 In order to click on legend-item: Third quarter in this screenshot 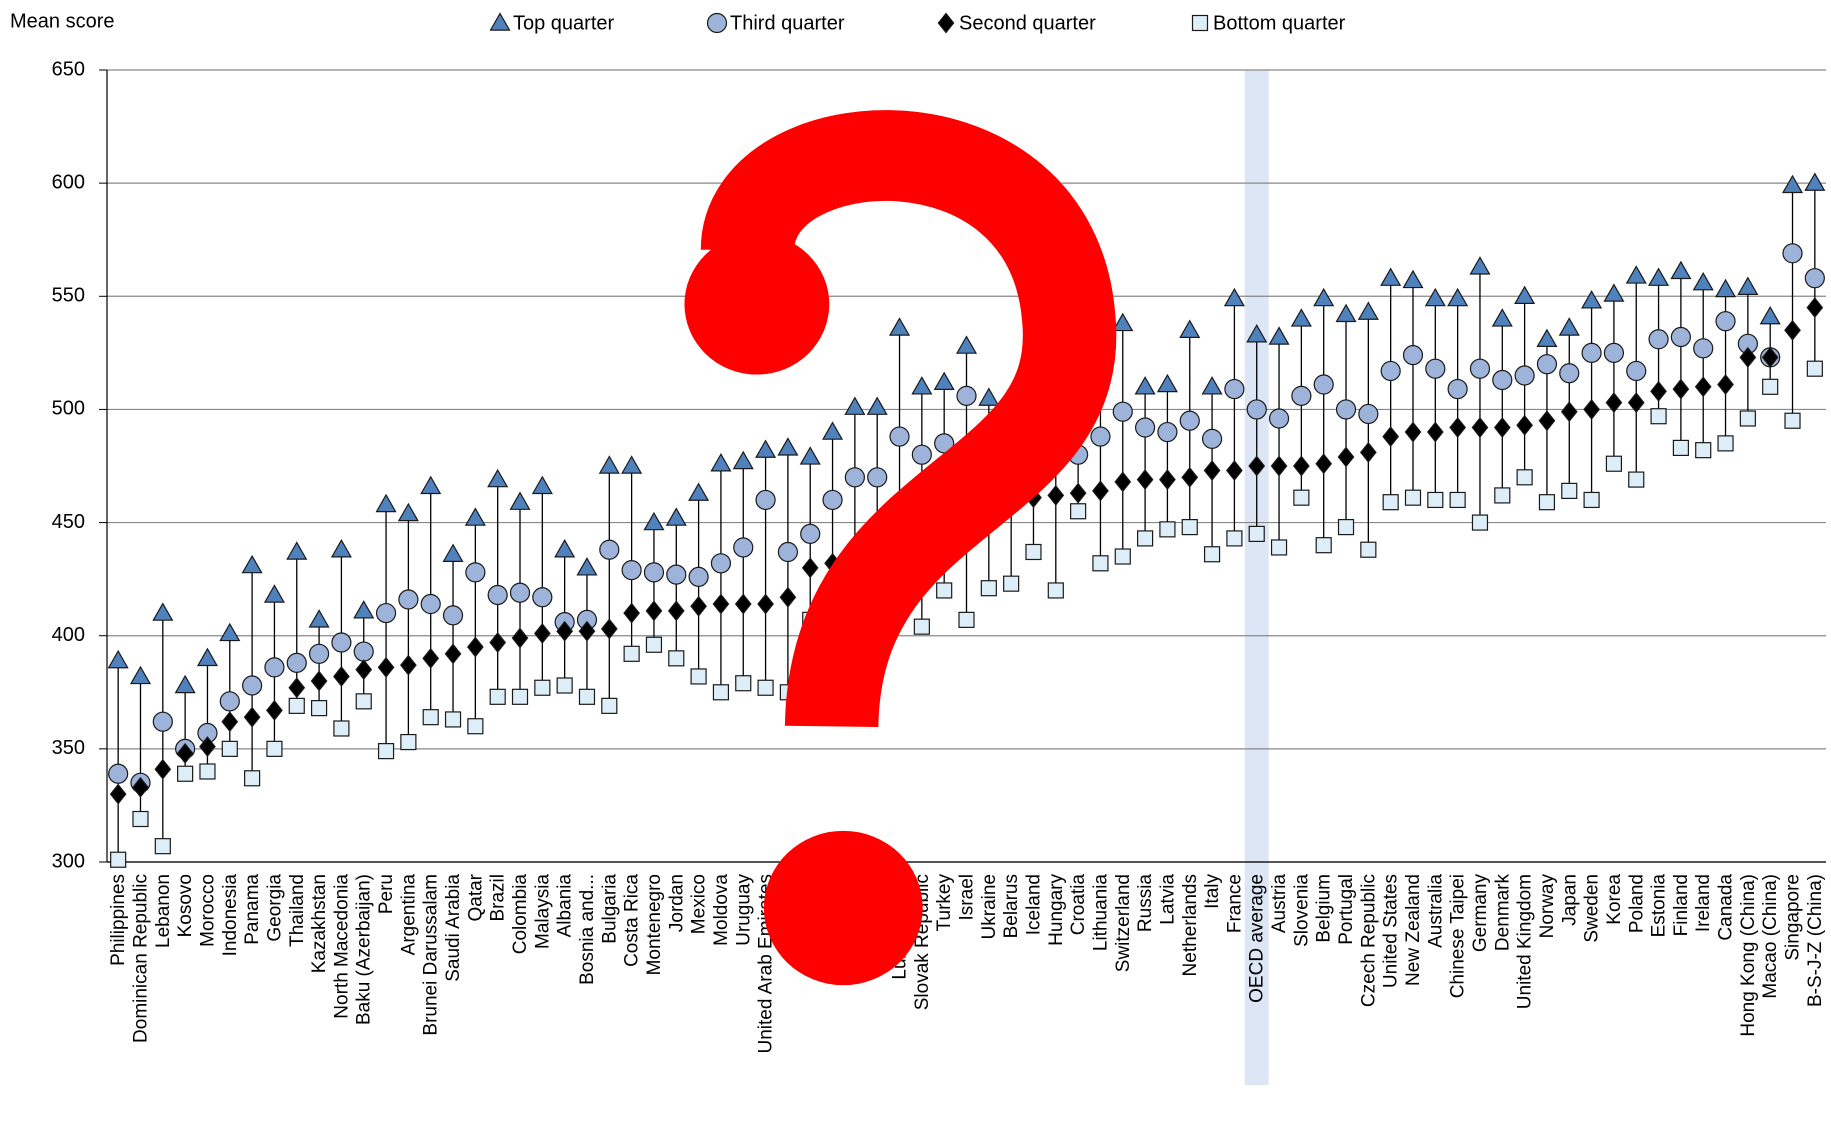, I will do `click(775, 23)`.